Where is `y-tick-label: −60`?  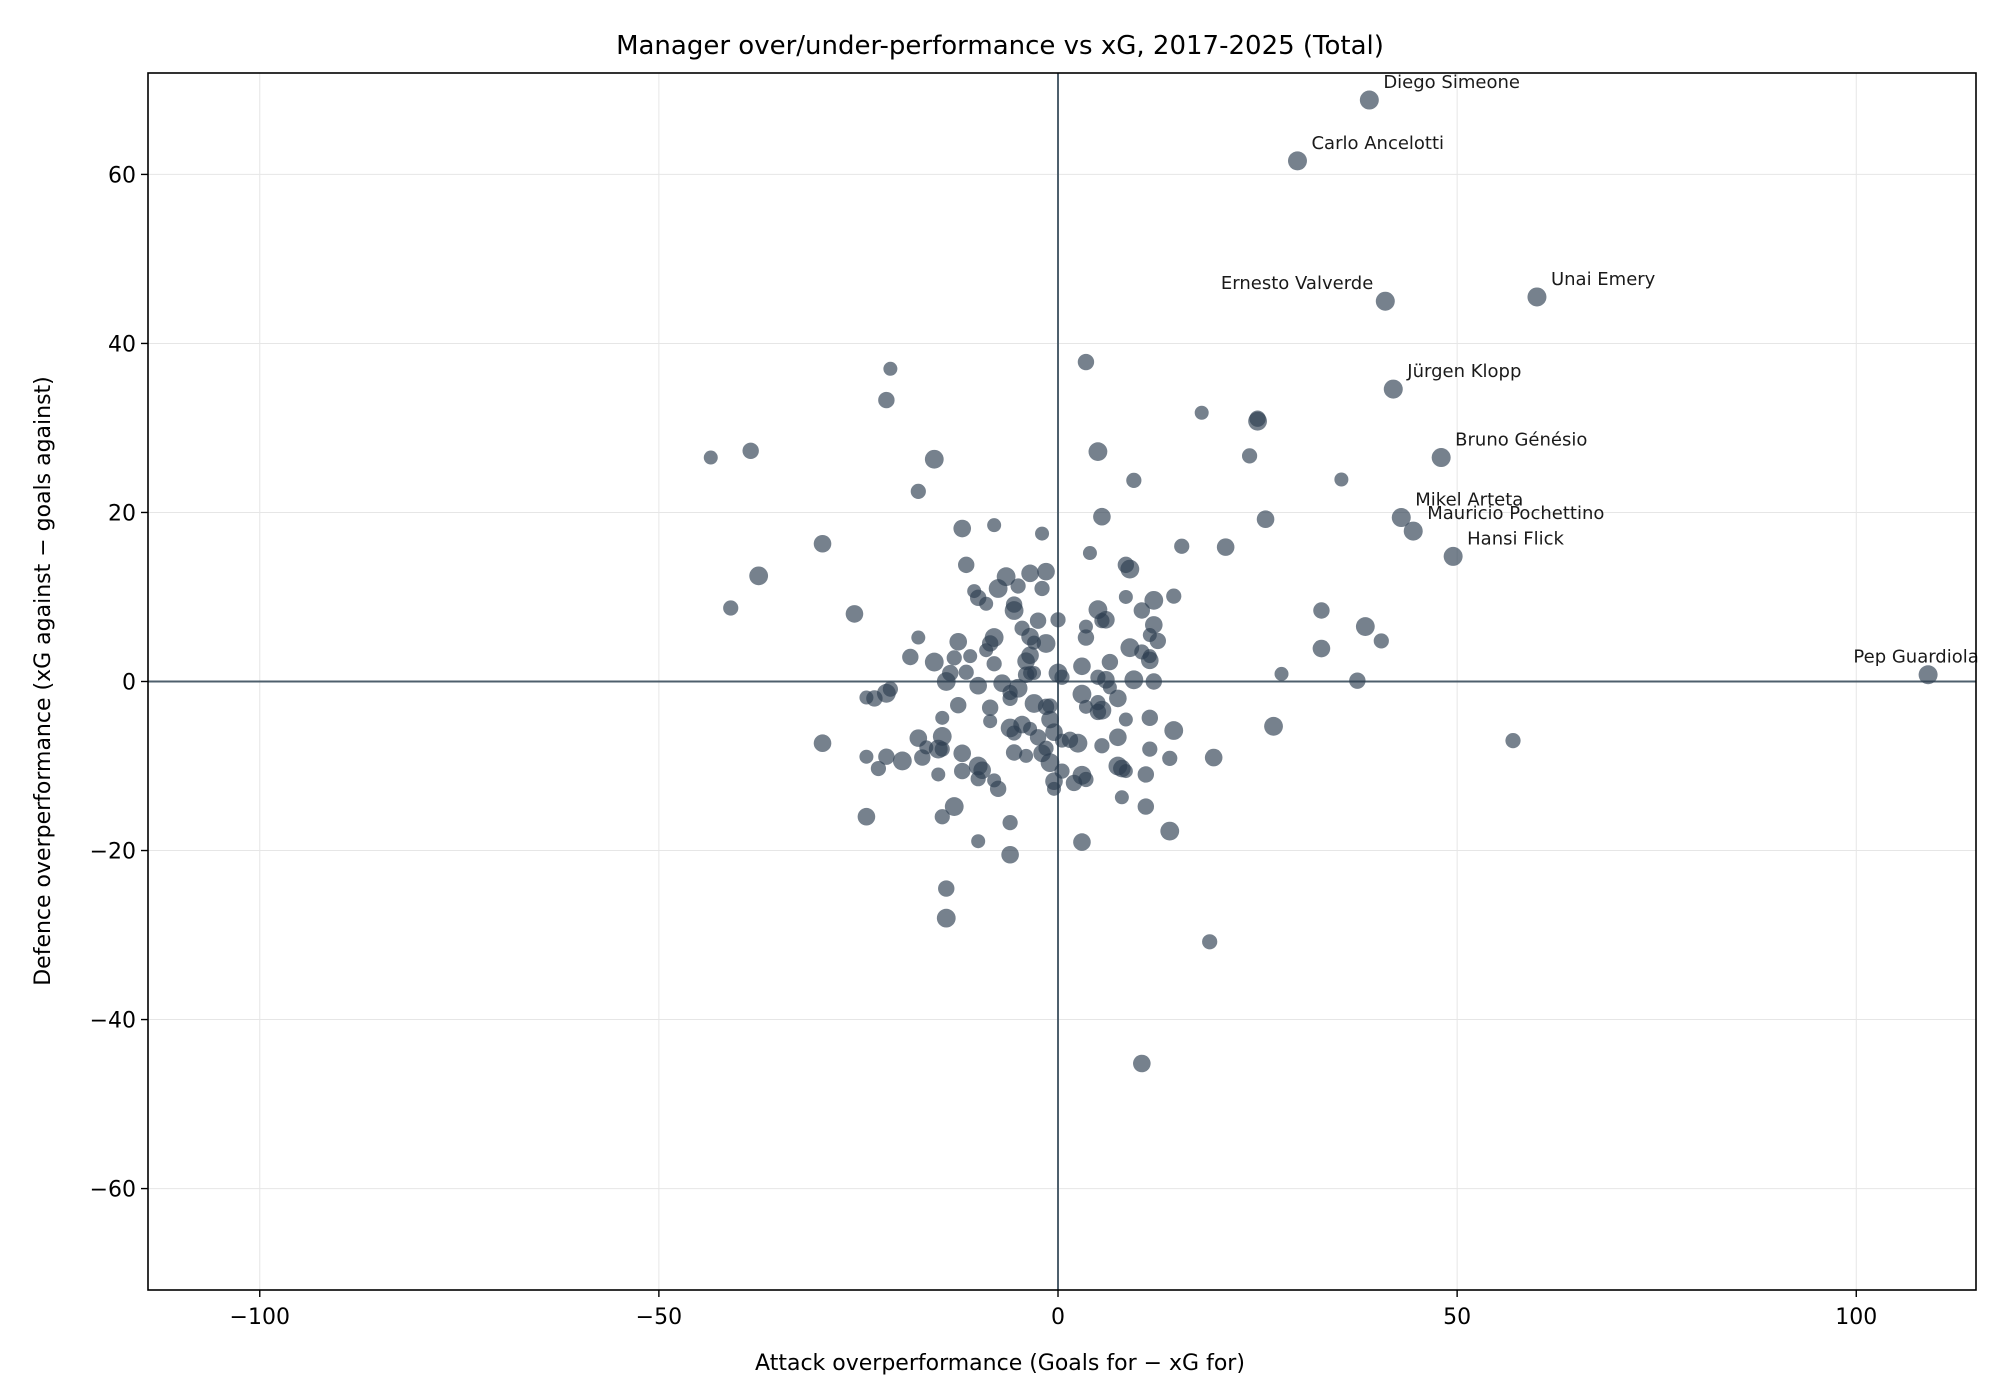 y-tick-label: −60 is located at coordinates (113, 1190).